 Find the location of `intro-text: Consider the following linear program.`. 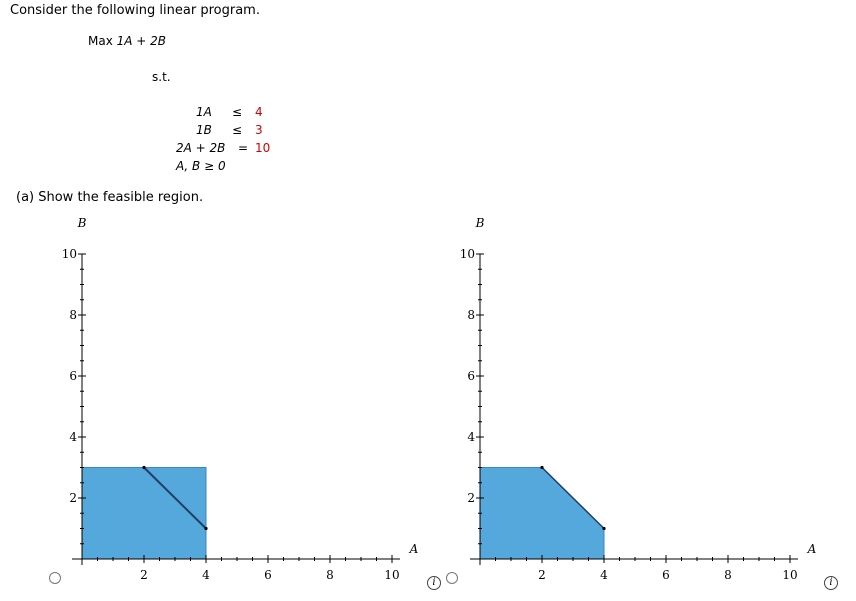

intro-text: Consider the following linear program. is located at coordinates (135, 10).